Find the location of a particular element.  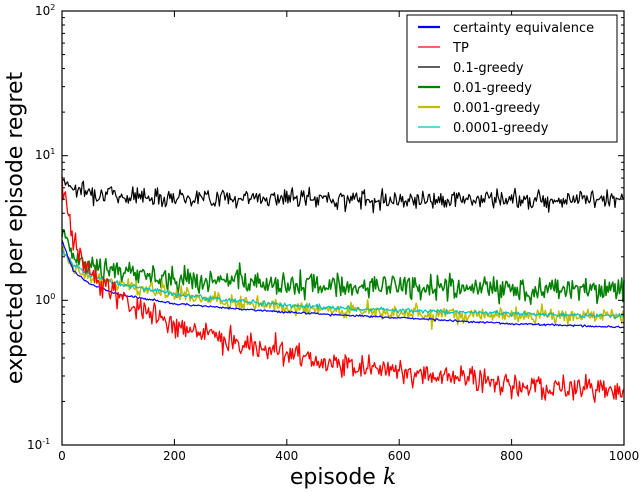

legend-item: TP is located at coordinates (443, 48).